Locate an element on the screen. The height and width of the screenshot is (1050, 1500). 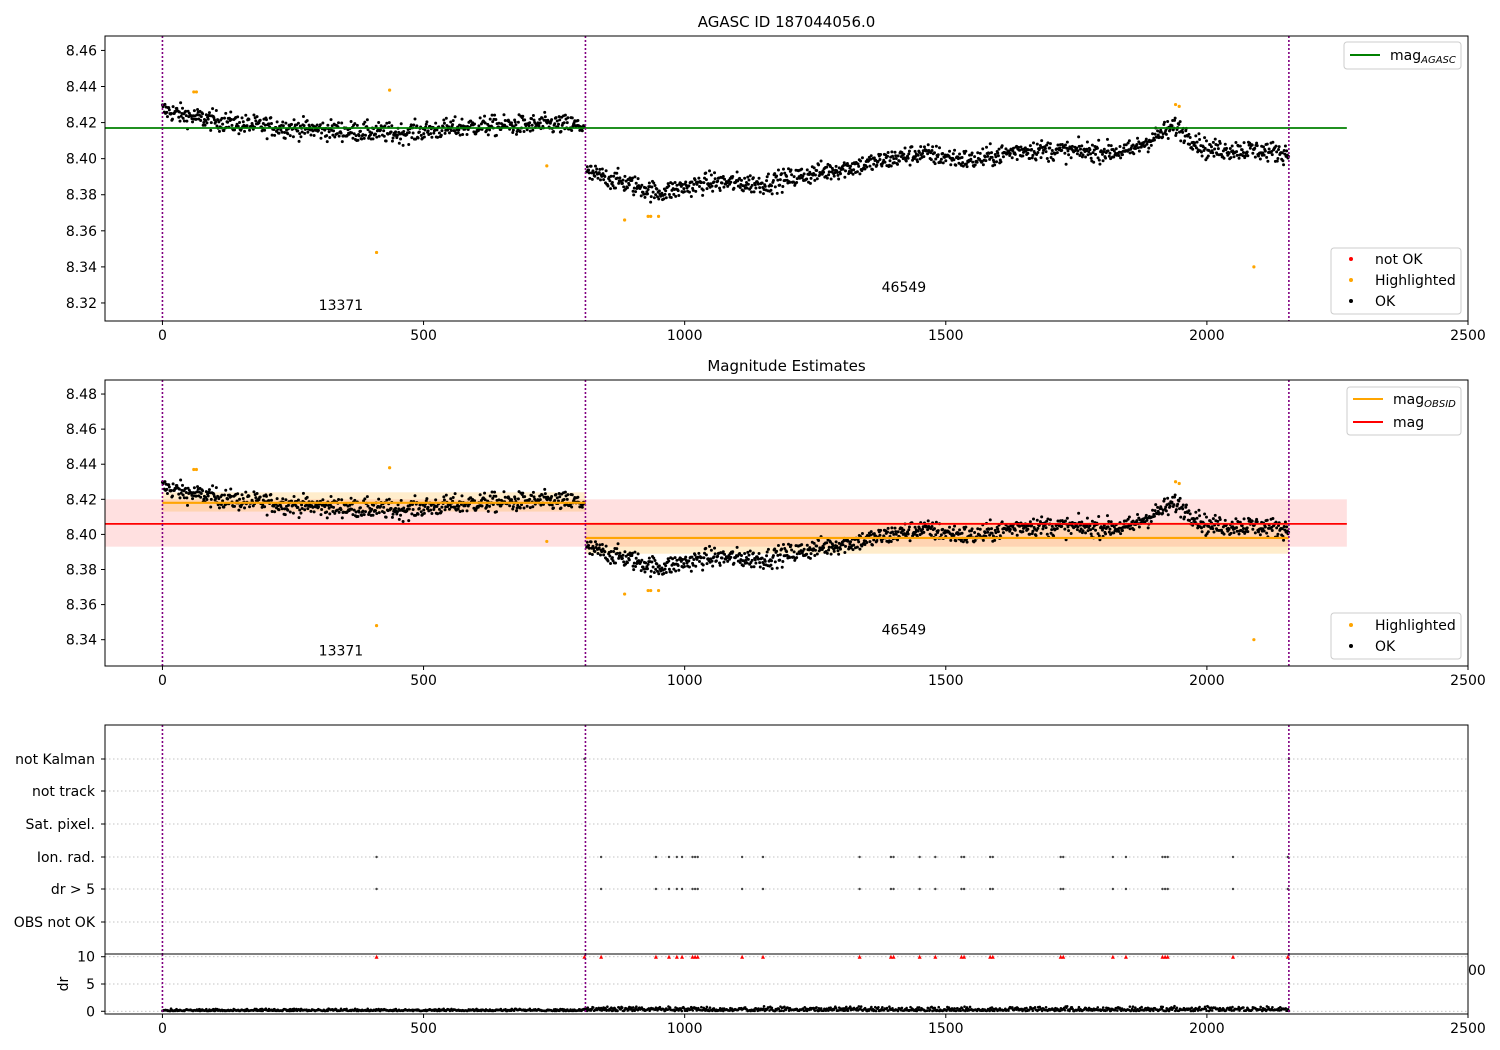
y-tick-label: 8.42 is located at coordinates (81, 500).